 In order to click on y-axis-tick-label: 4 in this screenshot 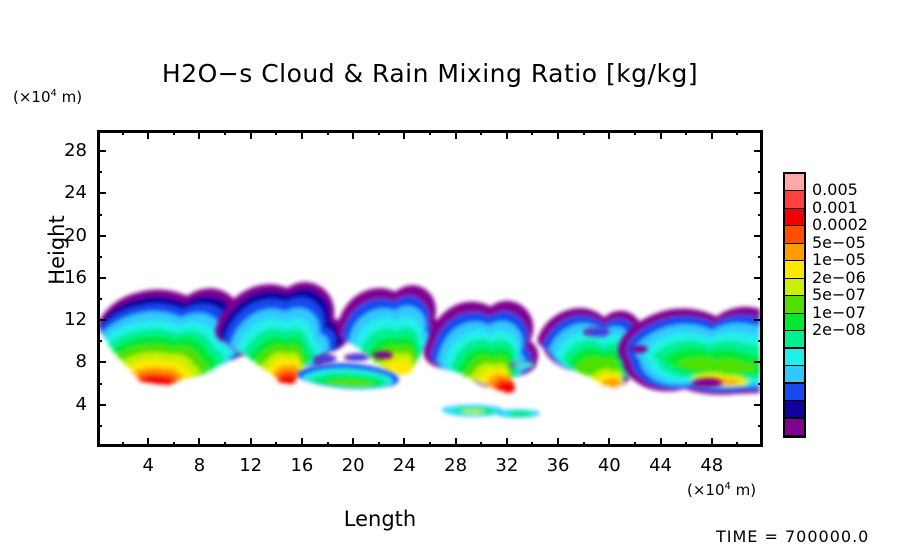, I will do `click(81, 404)`.